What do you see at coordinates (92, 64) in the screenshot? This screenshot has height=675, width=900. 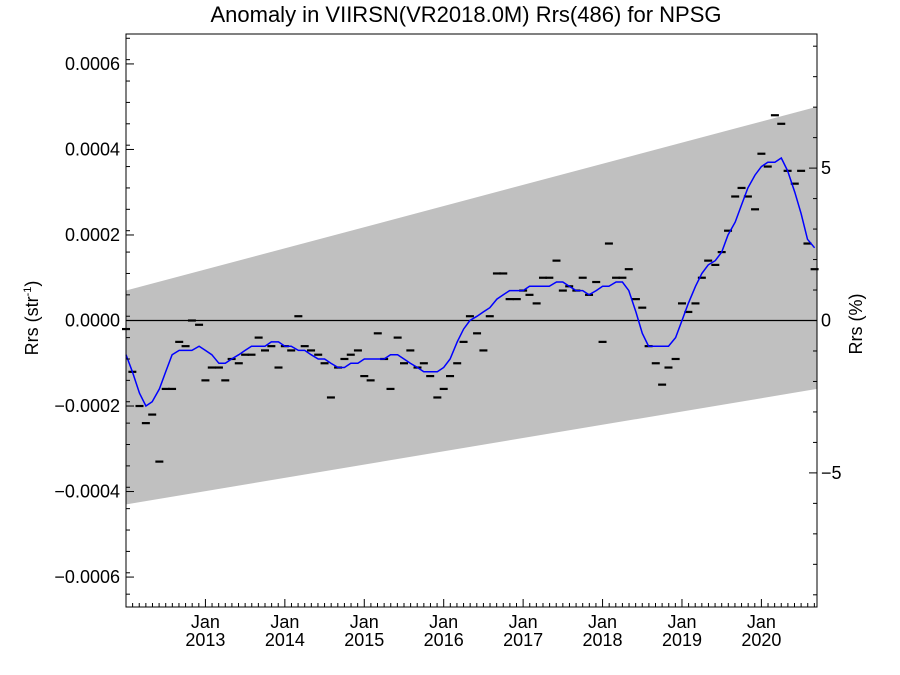 I see `y-tick-label-0: 0.0006` at bounding box center [92, 64].